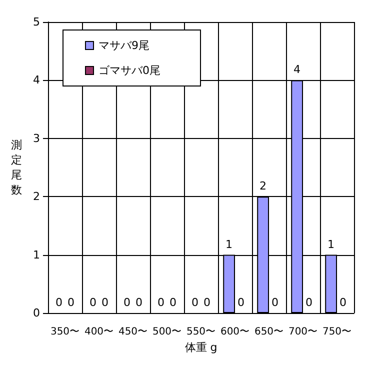 This screenshot has height=366, width=375. What do you see at coordinates (201, 332) in the screenshot?
I see `x-tick-label: 550〜` at bounding box center [201, 332].